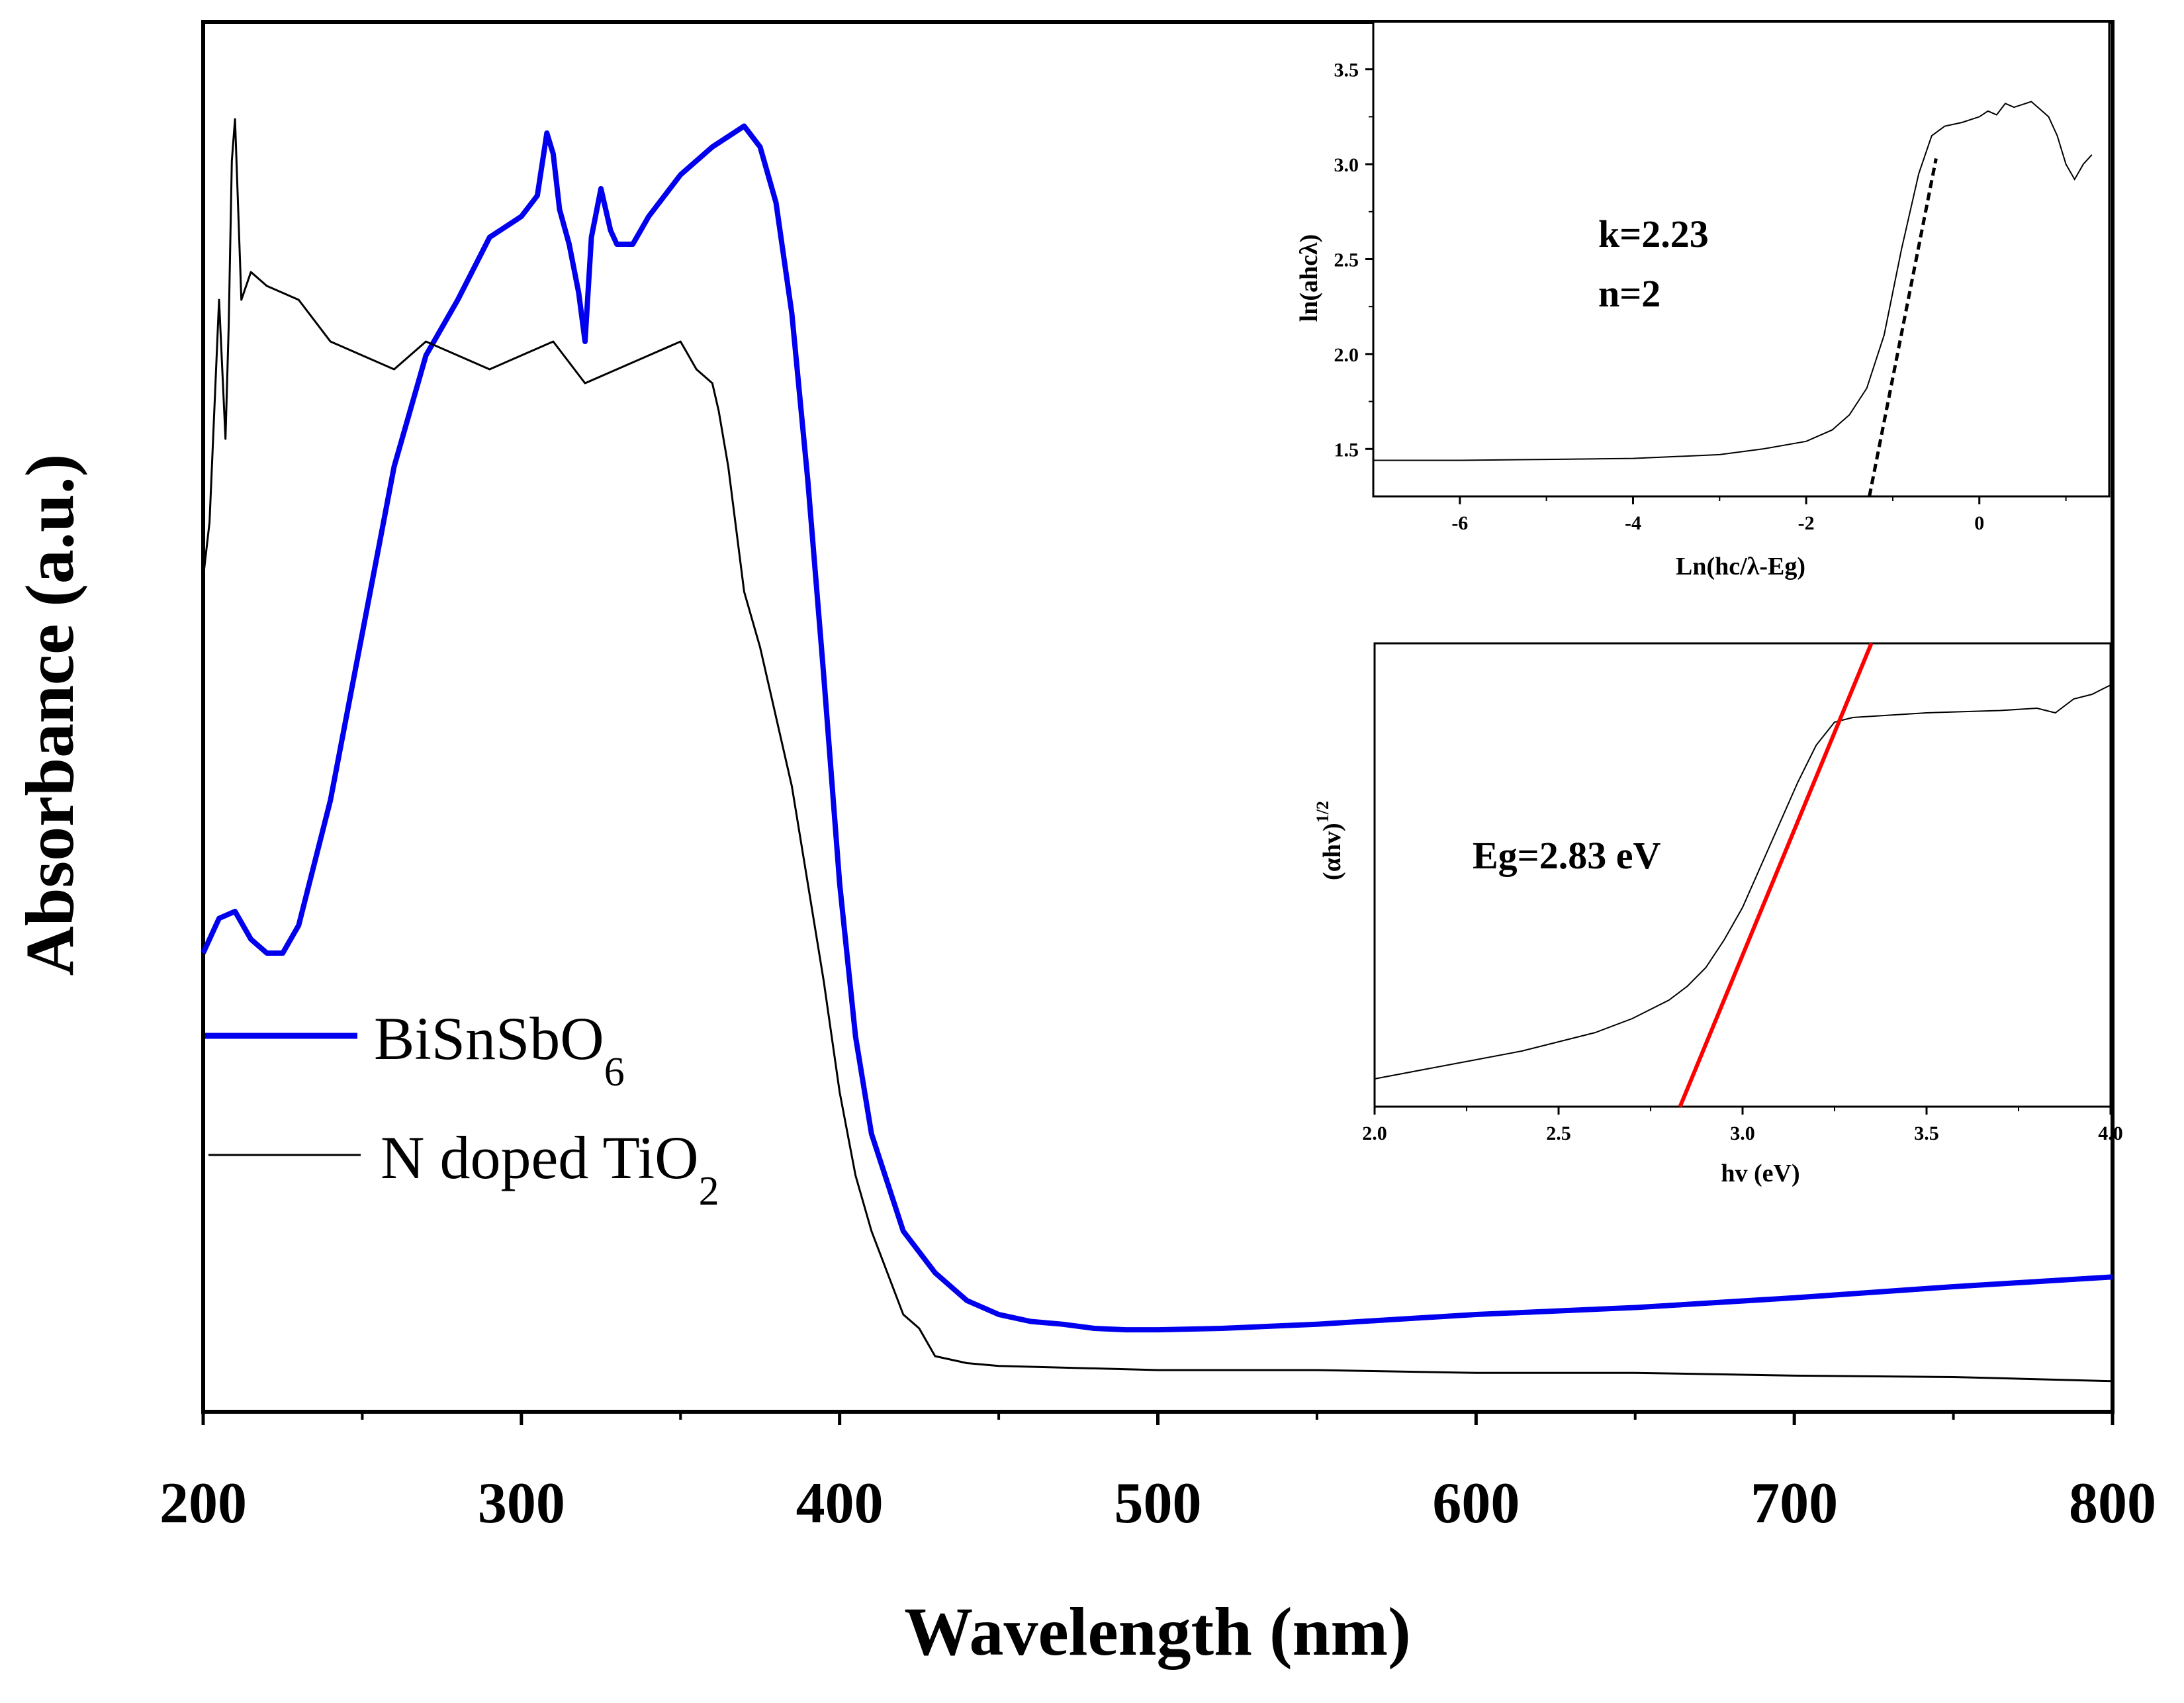 This screenshot has height=1703, width=2184. Describe the element at coordinates (1374, 1134) in the screenshot. I see `inset-bottom-x-tick-label: 2.0` at that location.